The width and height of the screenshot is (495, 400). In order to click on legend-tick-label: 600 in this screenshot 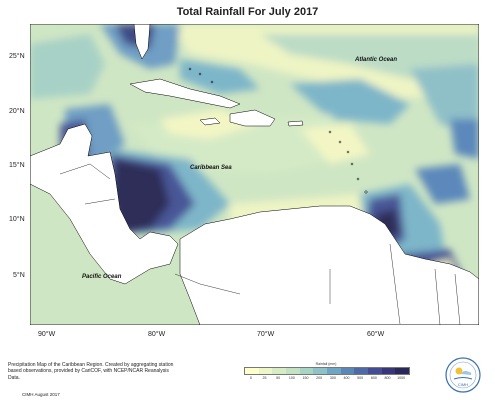, I will do `click(373, 378)`.